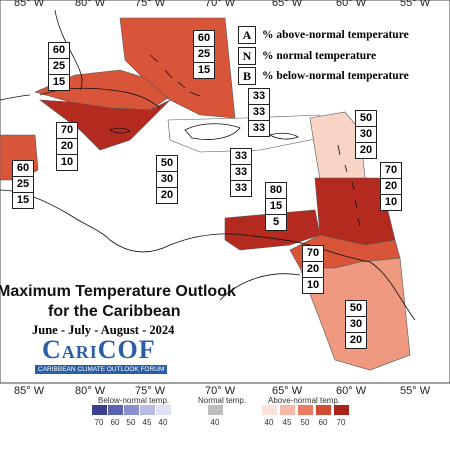  Describe the element at coordinates (241, 172) in the screenshot. I see `box-hispaniola-south: 33 33 33` at that location.